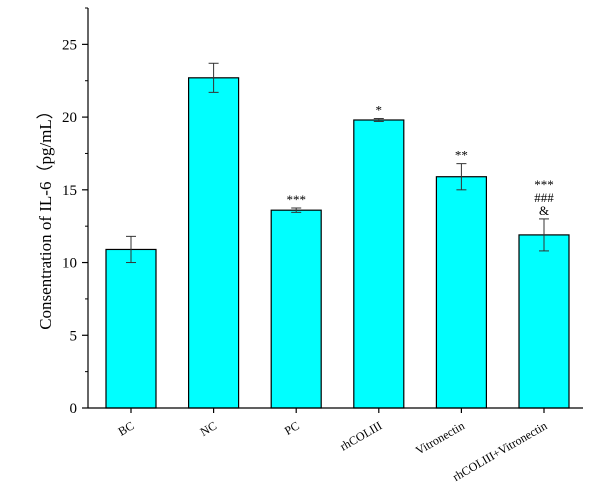 This screenshot has width=603, height=493. Describe the element at coordinates (440, 437) in the screenshot. I see `x-category-label: Vitronectin` at that location.